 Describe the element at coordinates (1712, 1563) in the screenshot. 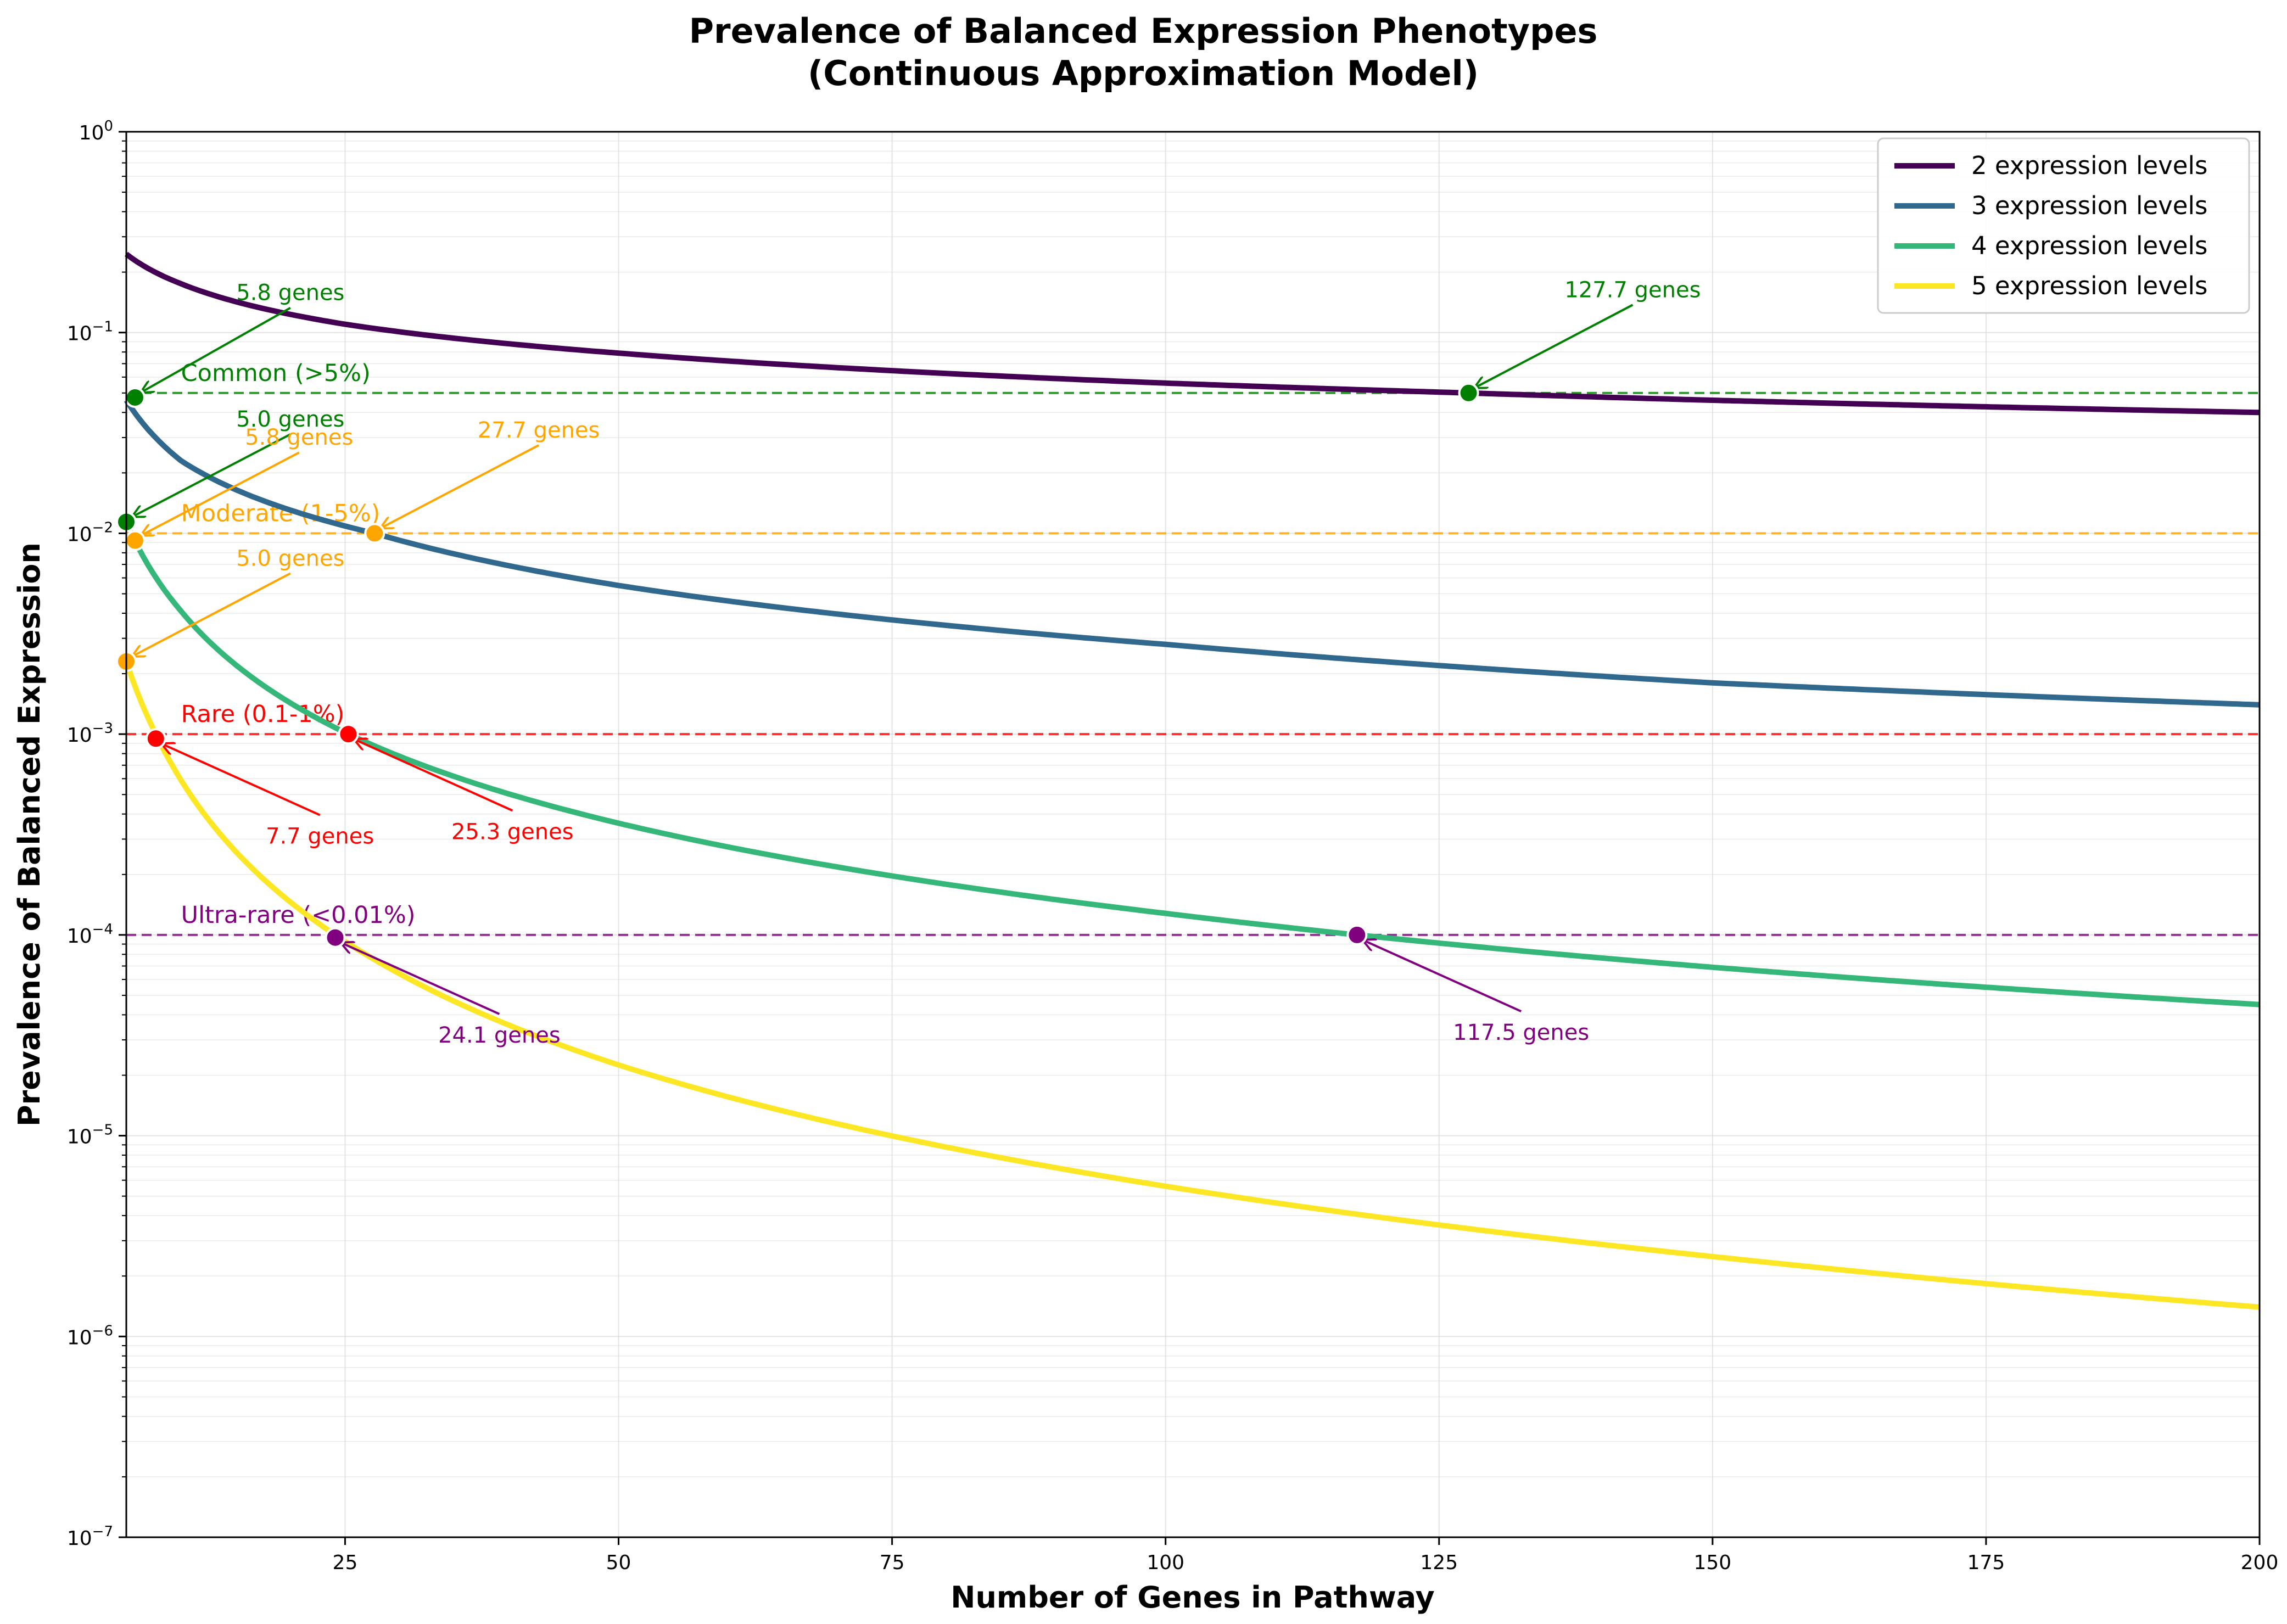

I see `x-tick-label: 150` at that location.